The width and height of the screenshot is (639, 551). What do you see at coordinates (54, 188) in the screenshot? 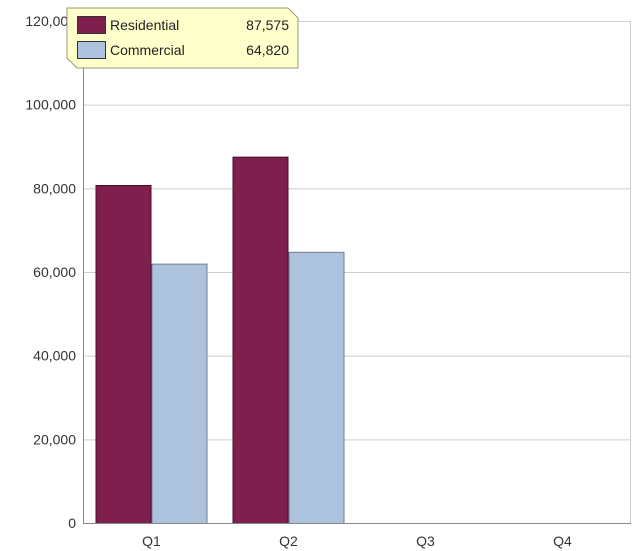
I see `y-tick-label: 80,000` at bounding box center [54, 188].